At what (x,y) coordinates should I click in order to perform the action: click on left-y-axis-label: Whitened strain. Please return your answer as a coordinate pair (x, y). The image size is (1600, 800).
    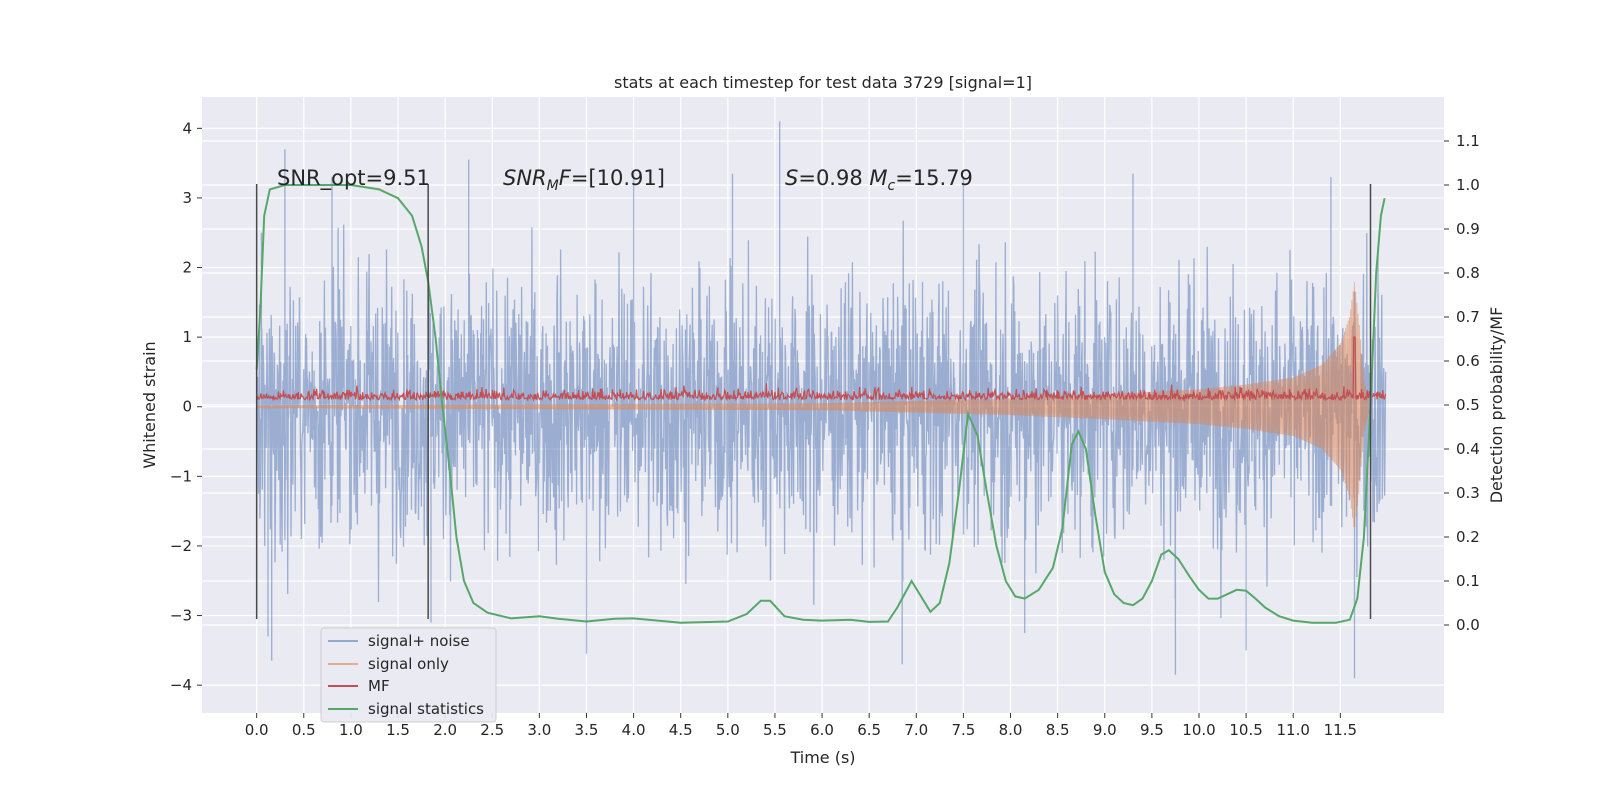
    Looking at the image, I should click on (149, 404).